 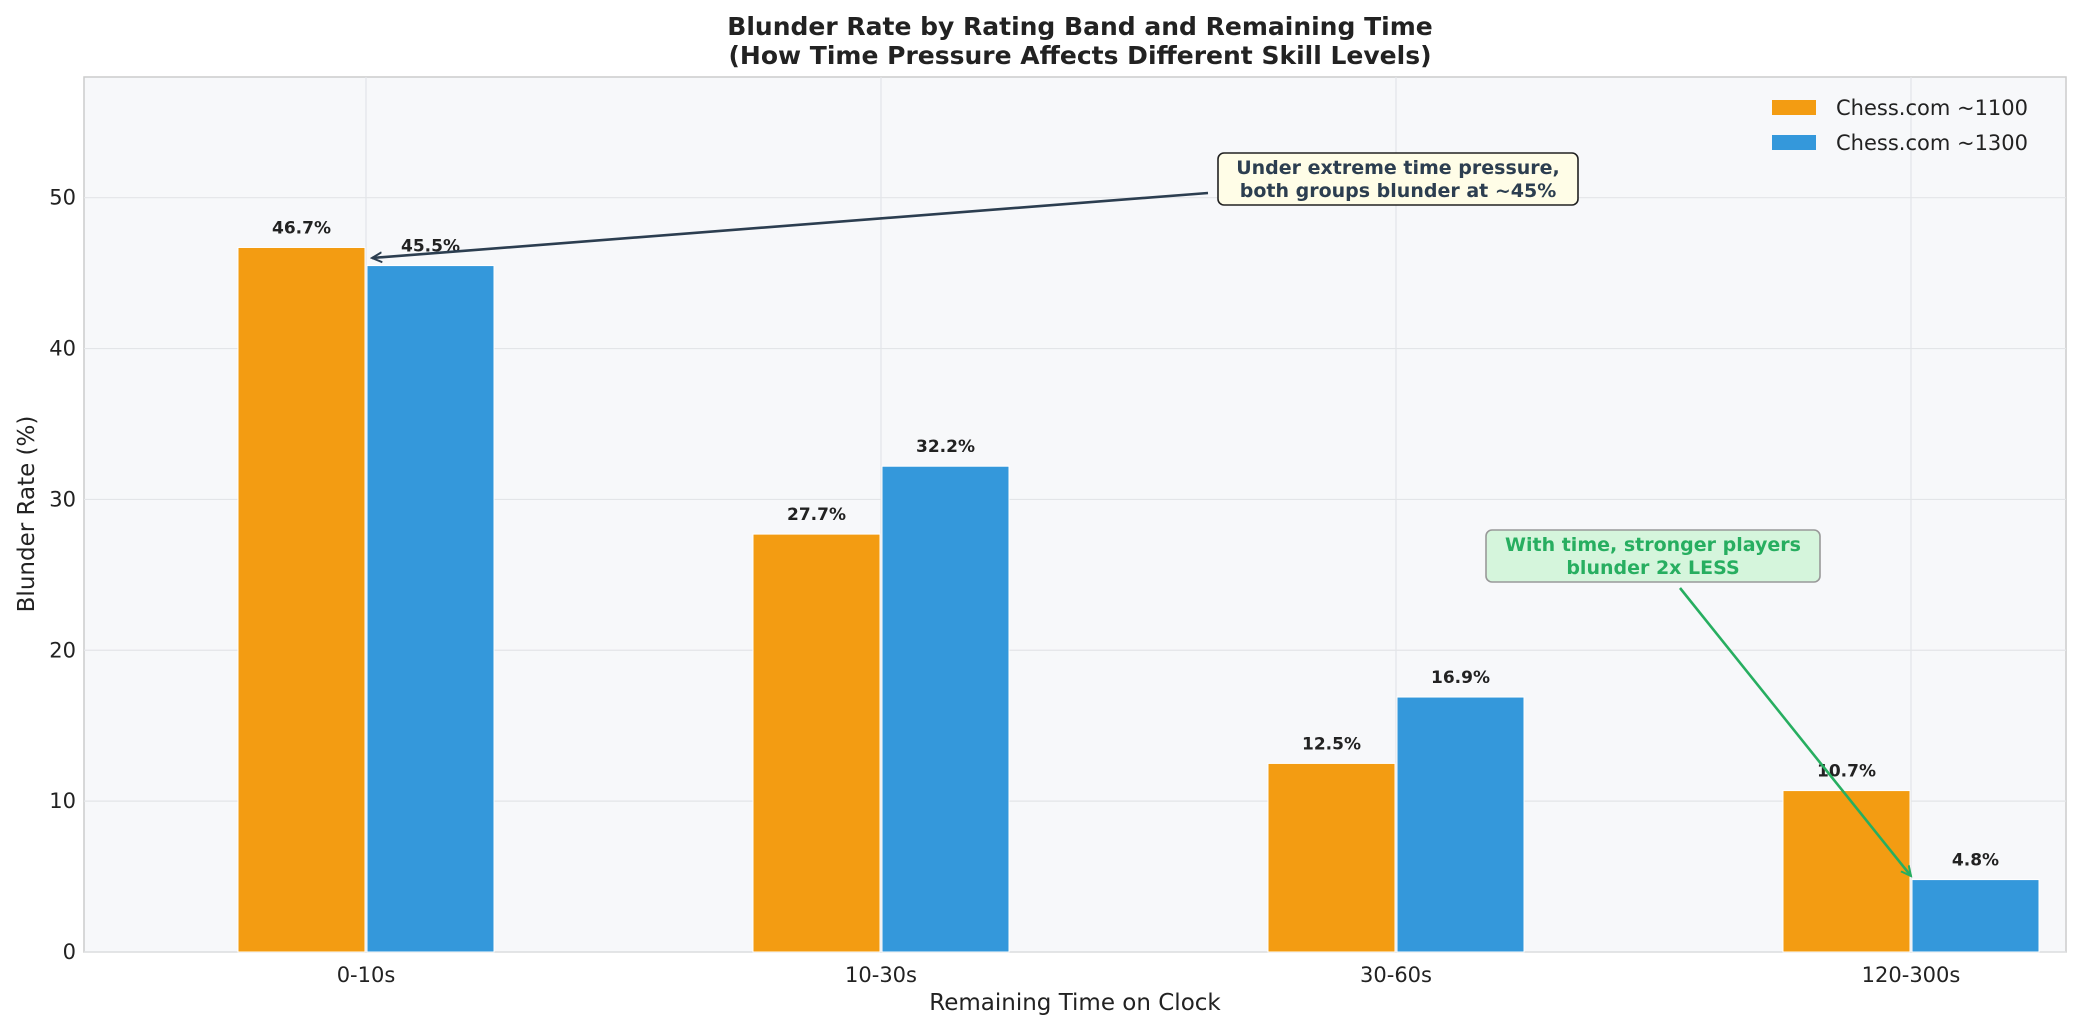 I want to click on x-tick-label: 0-10s, so click(x=366, y=975).